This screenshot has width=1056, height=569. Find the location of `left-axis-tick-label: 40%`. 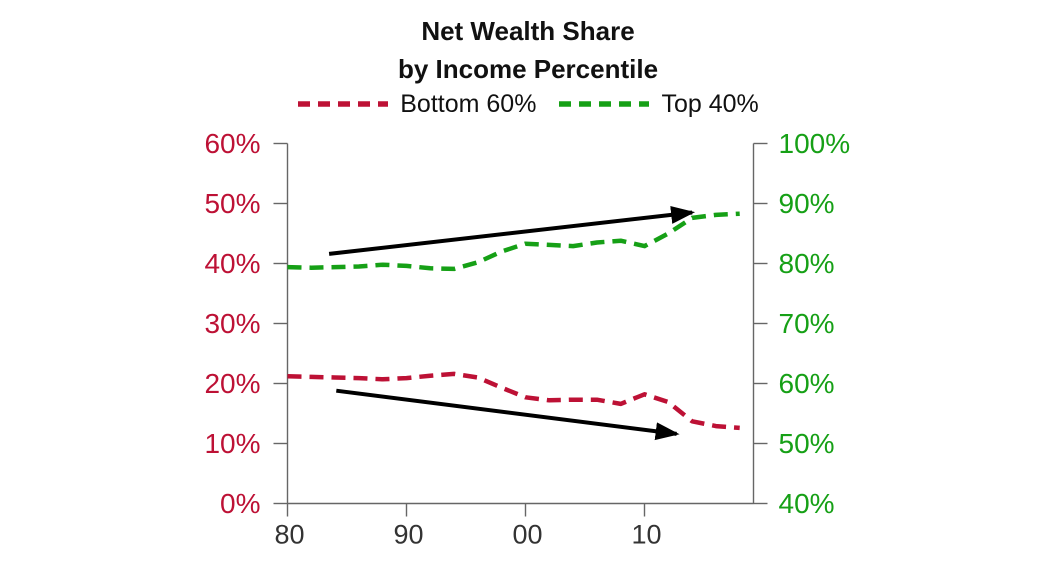

left-axis-tick-label: 40% is located at coordinates (232, 263).